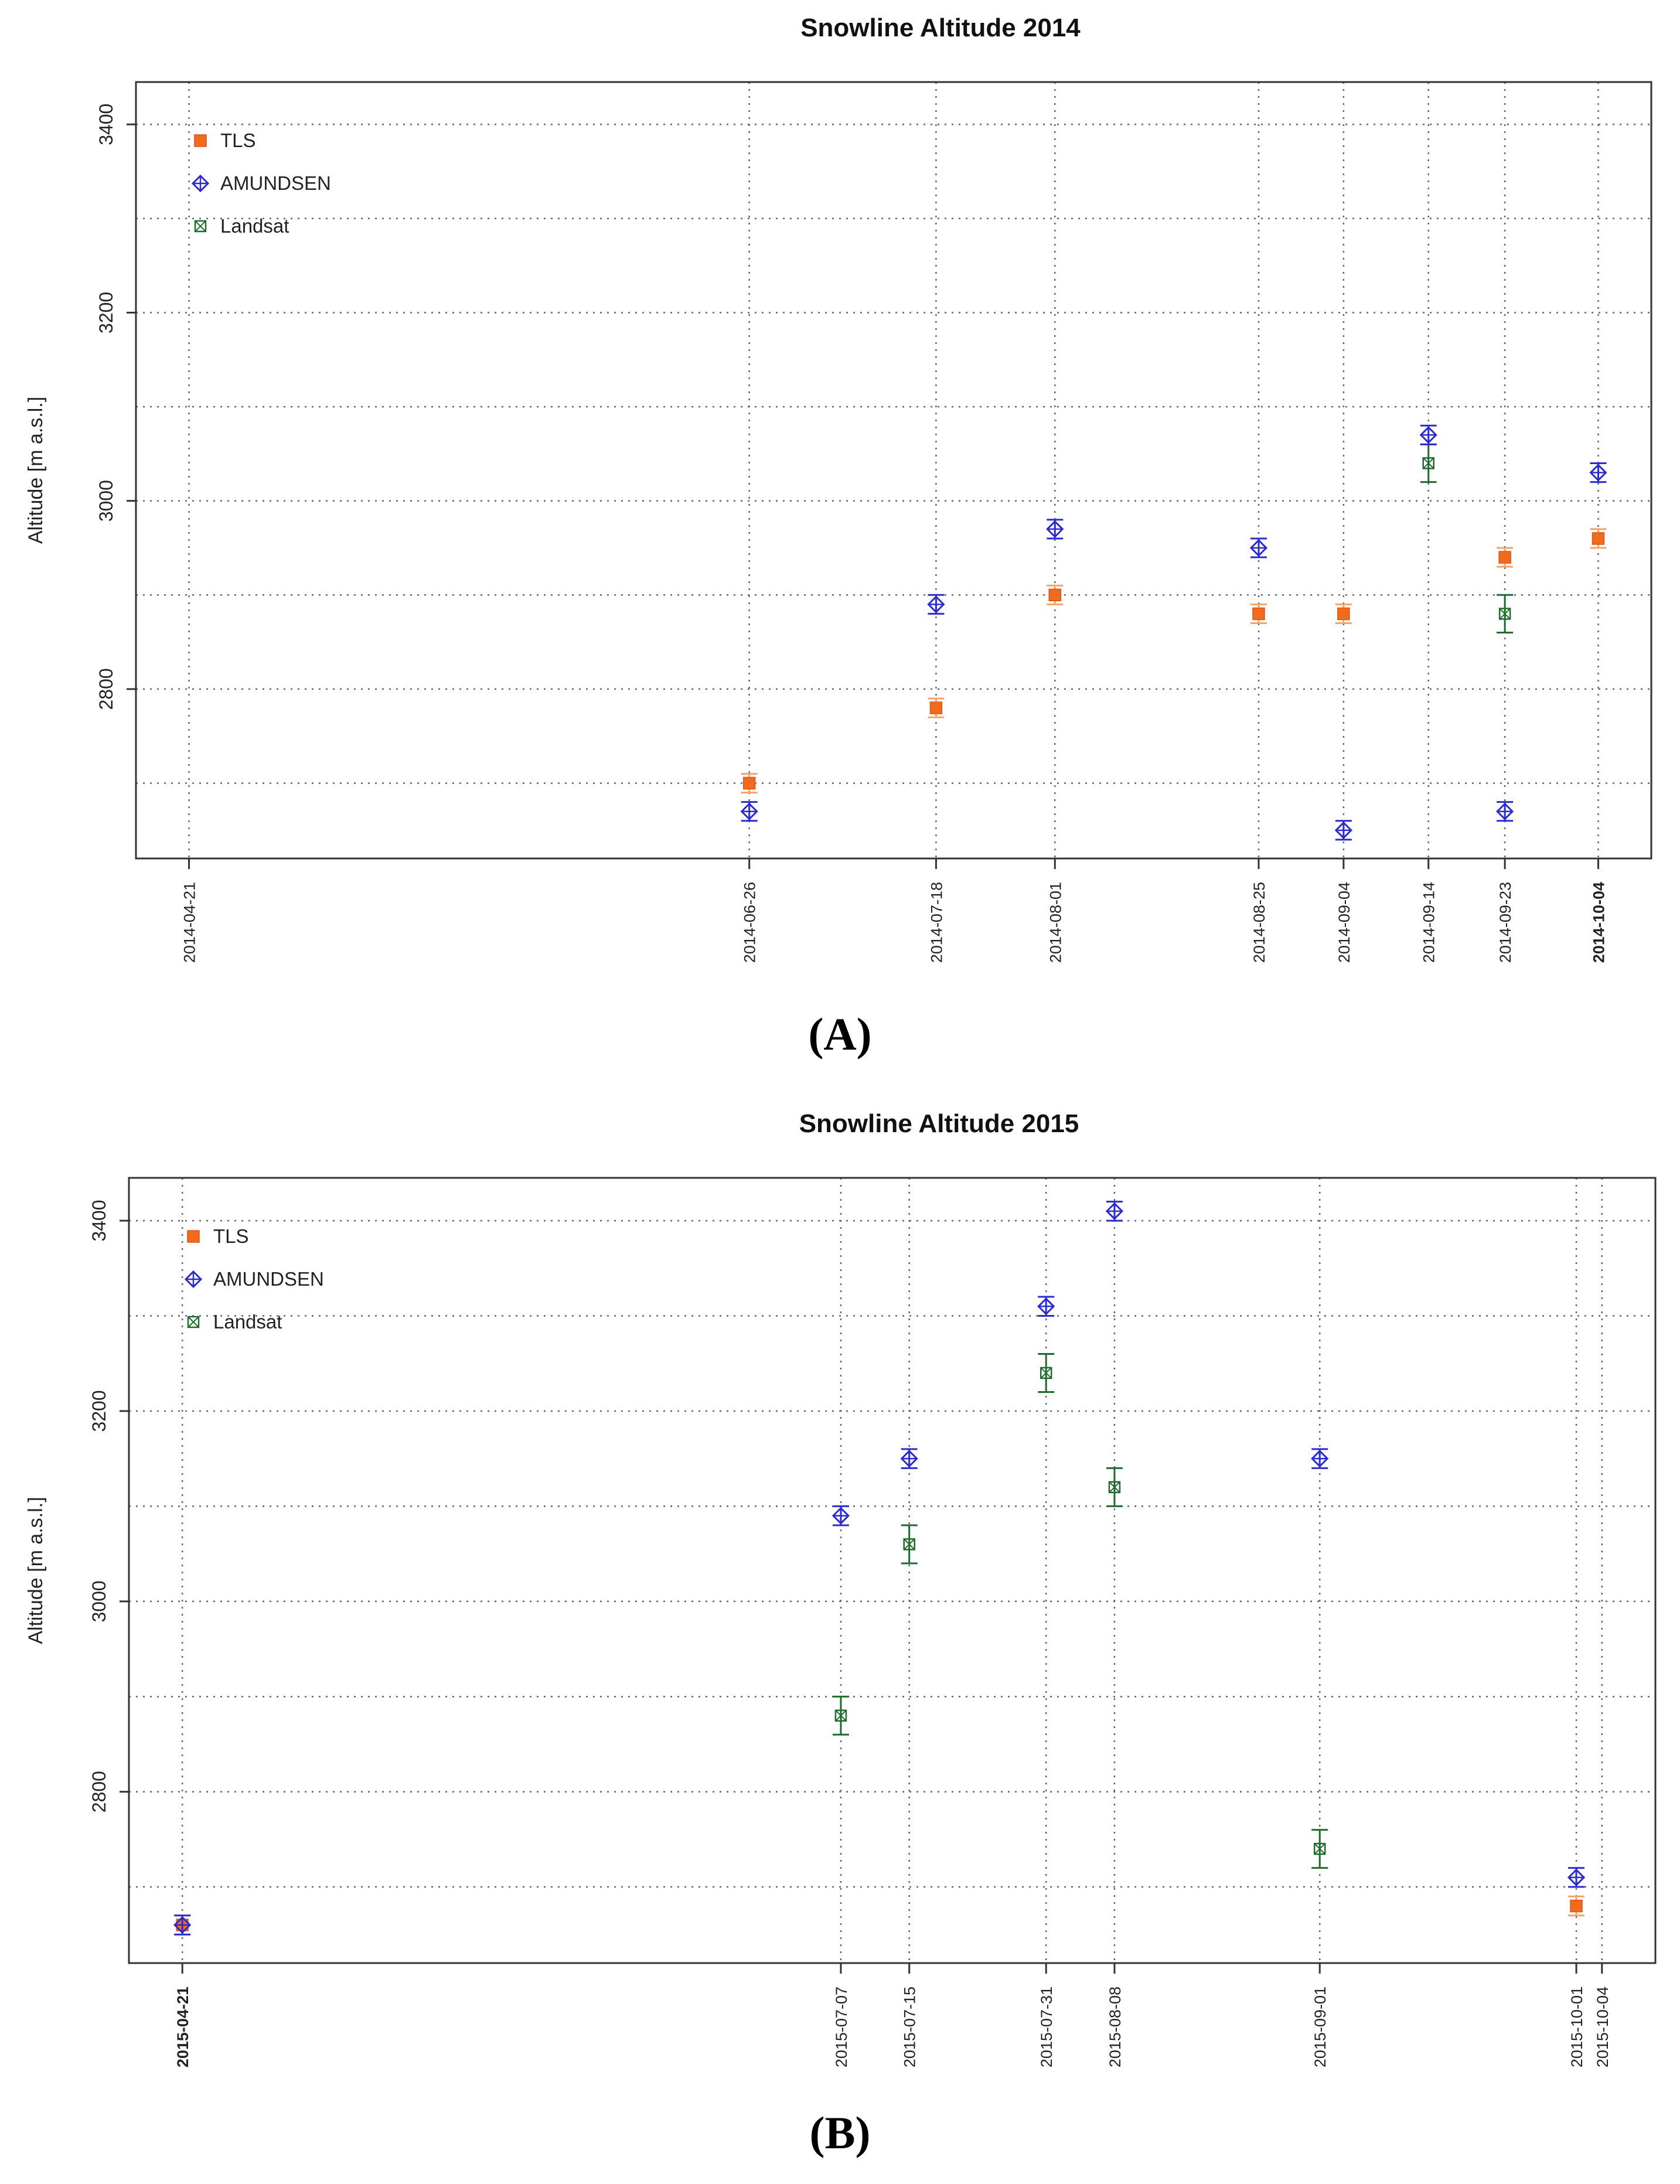  I want to click on x-tick-label: 2014-07-18, so click(936, 923).